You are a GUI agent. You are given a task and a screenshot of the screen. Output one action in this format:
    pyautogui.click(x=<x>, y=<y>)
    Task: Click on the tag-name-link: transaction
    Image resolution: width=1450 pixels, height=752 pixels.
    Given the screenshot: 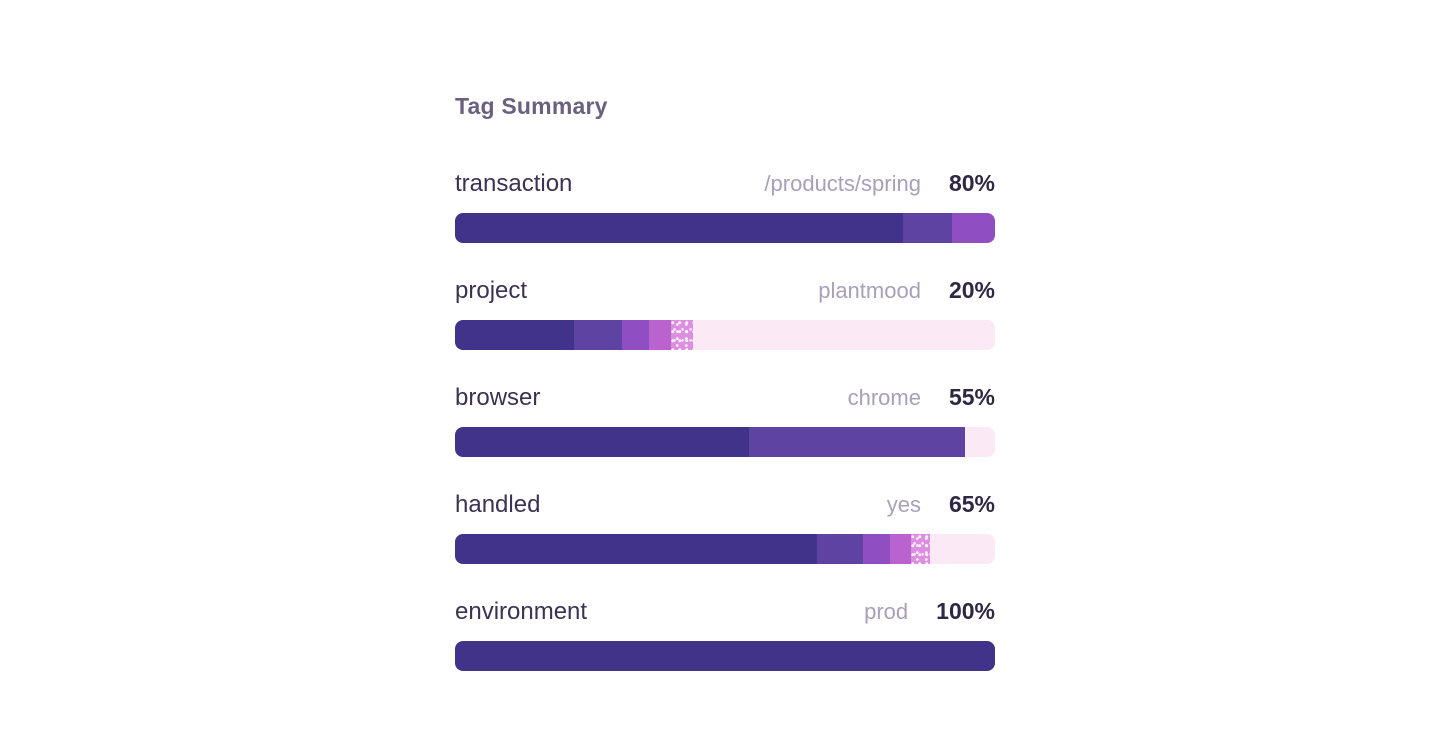 What is the action you would take?
    pyautogui.click(x=514, y=183)
    